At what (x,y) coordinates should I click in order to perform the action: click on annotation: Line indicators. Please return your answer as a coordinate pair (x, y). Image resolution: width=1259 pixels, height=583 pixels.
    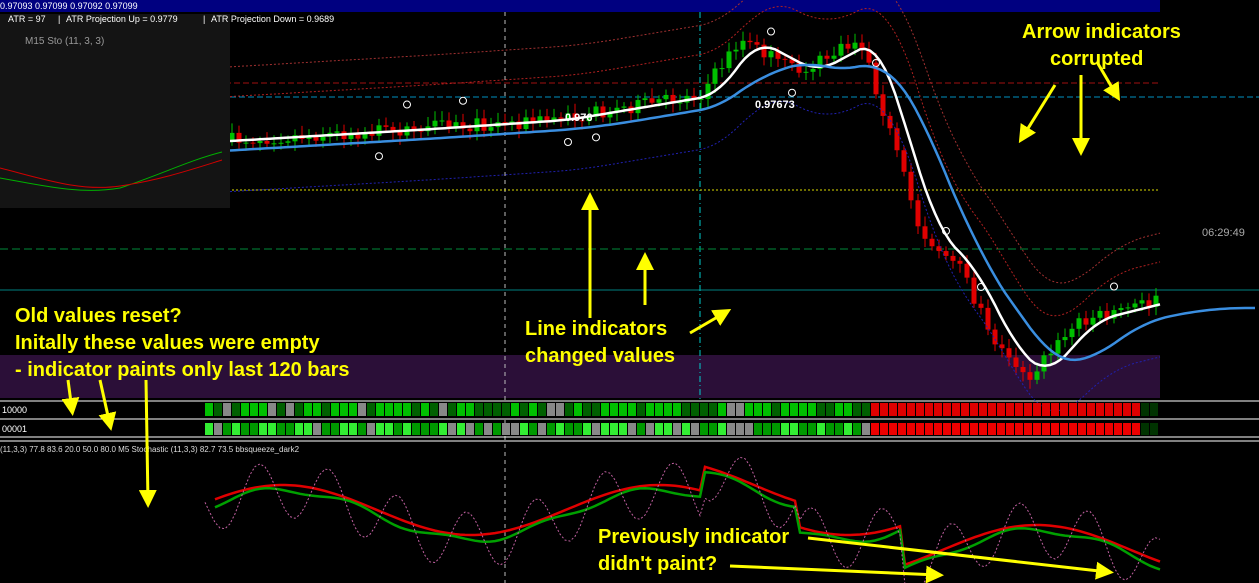
    Looking at the image, I should click on (596, 329).